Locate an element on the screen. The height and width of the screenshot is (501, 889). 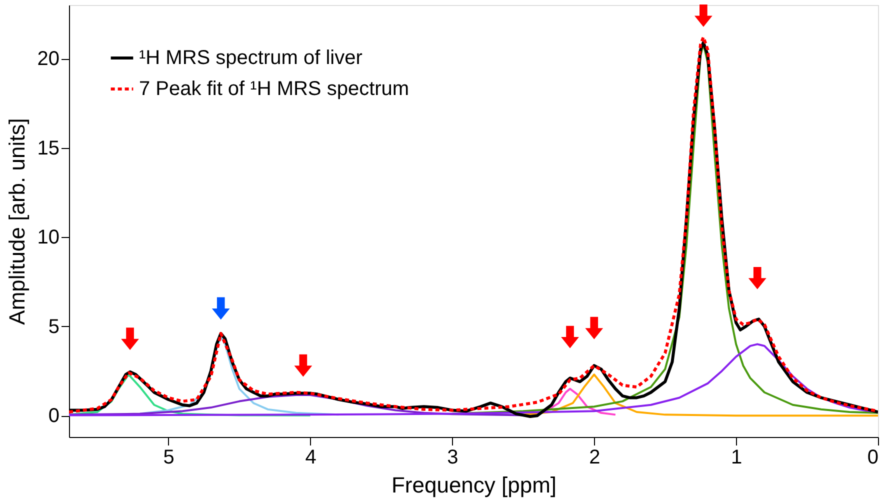
y-tick-label: 10 is located at coordinates (48, 237).